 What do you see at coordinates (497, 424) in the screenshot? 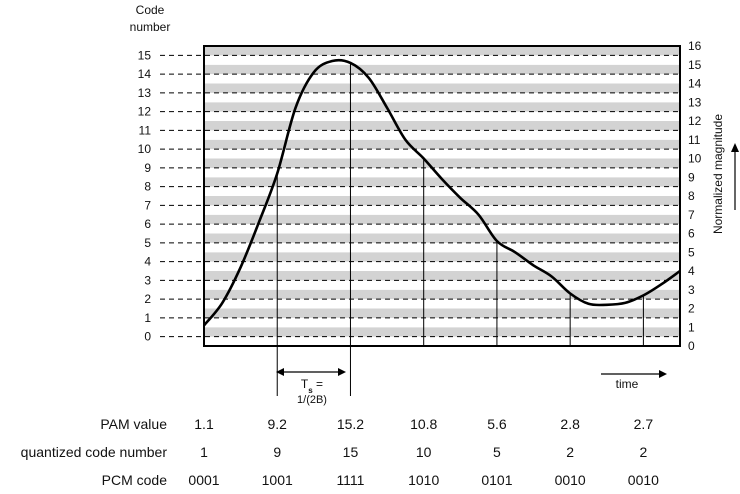
I see `row-value: 5.6` at bounding box center [497, 424].